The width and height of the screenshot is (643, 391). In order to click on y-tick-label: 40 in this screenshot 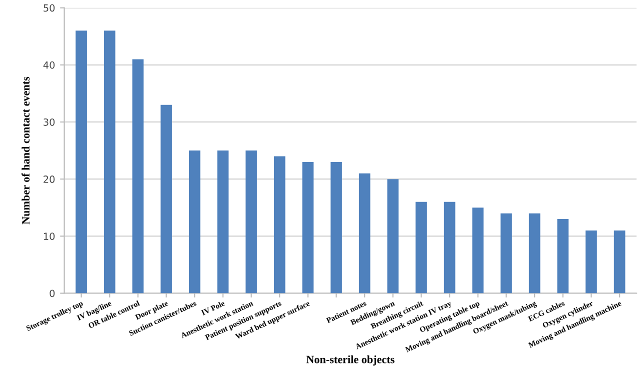, I will do `click(49, 65)`.